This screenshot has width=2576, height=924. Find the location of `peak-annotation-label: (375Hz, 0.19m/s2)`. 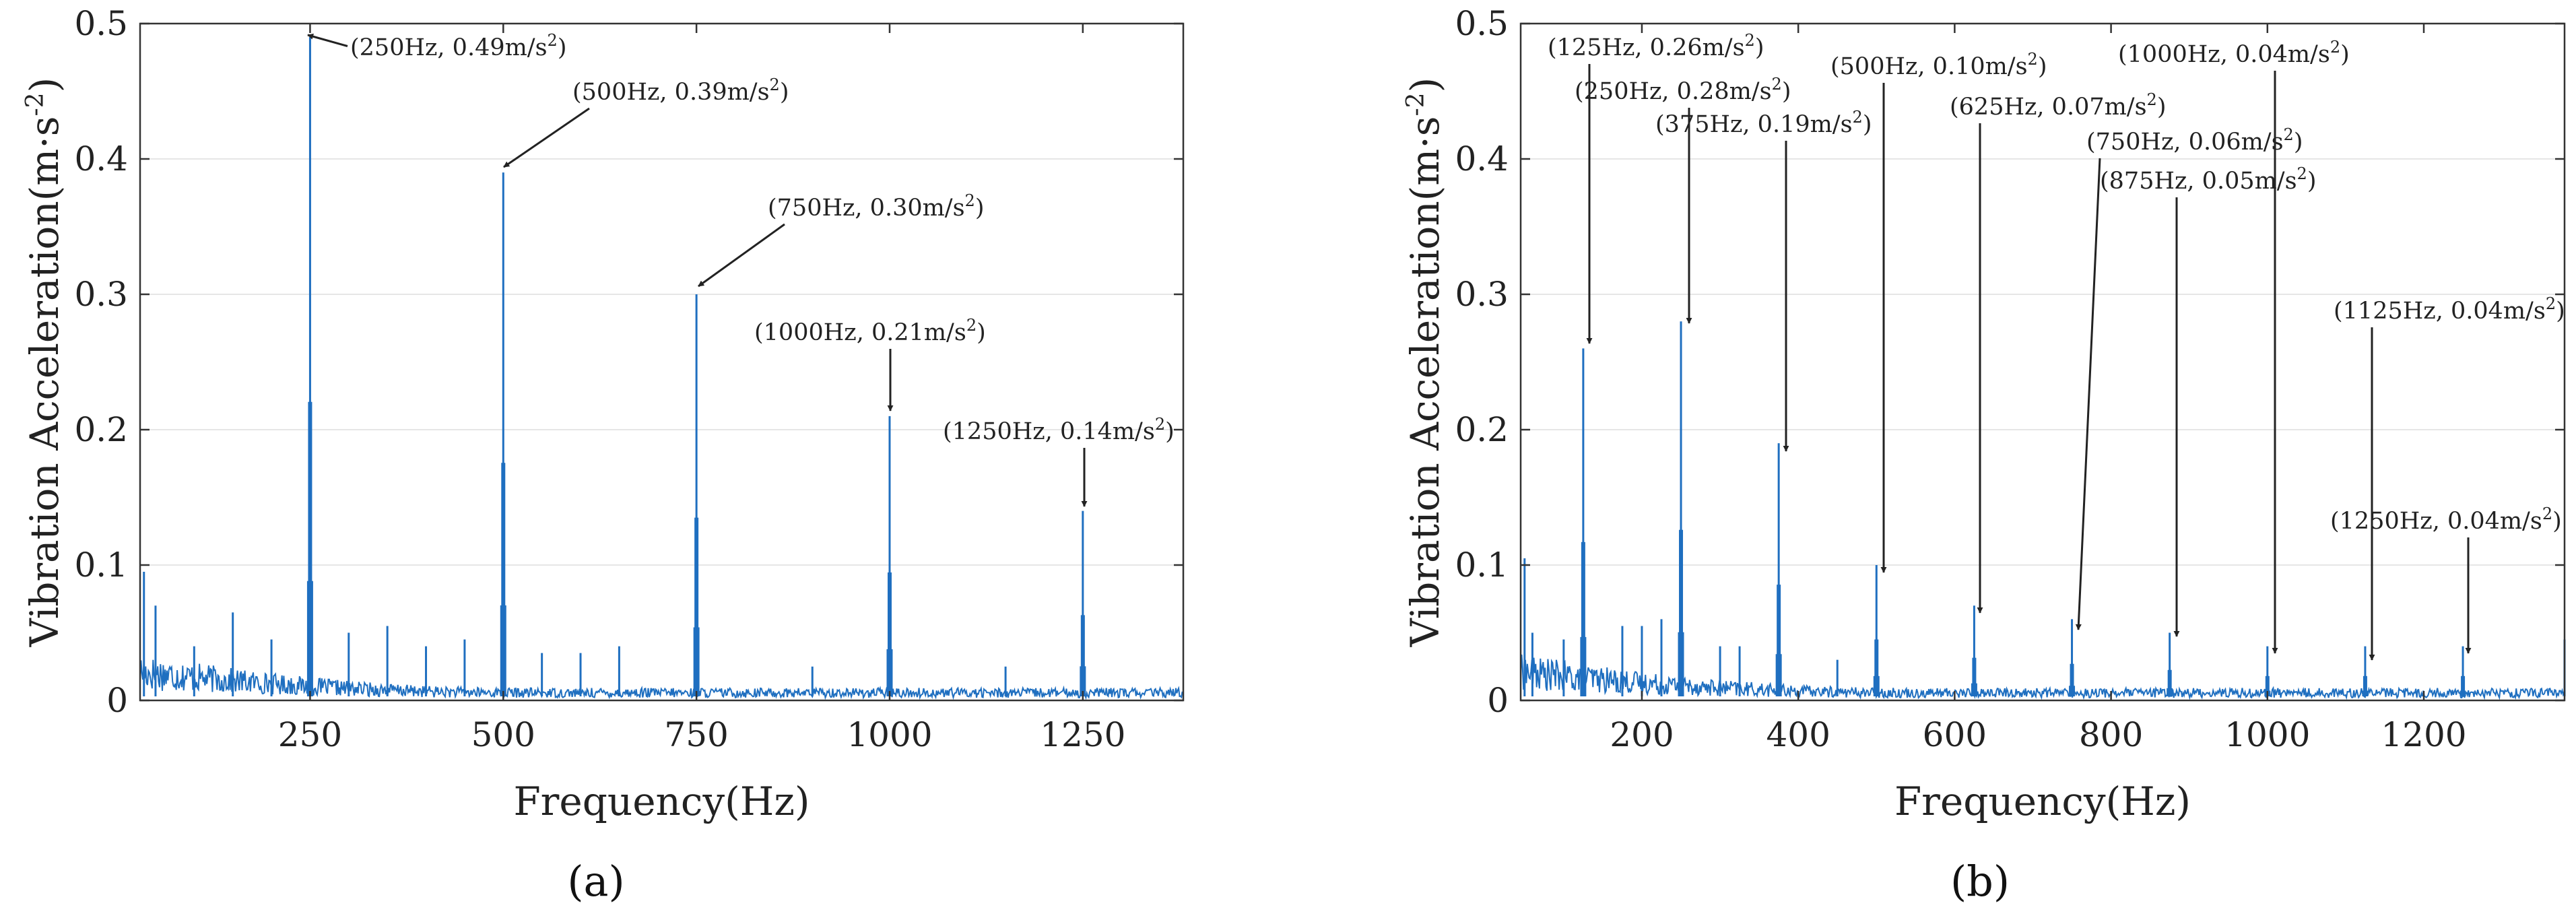

peak-annotation-label: (375Hz, 0.19m/s2) is located at coordinates (1763, 123).